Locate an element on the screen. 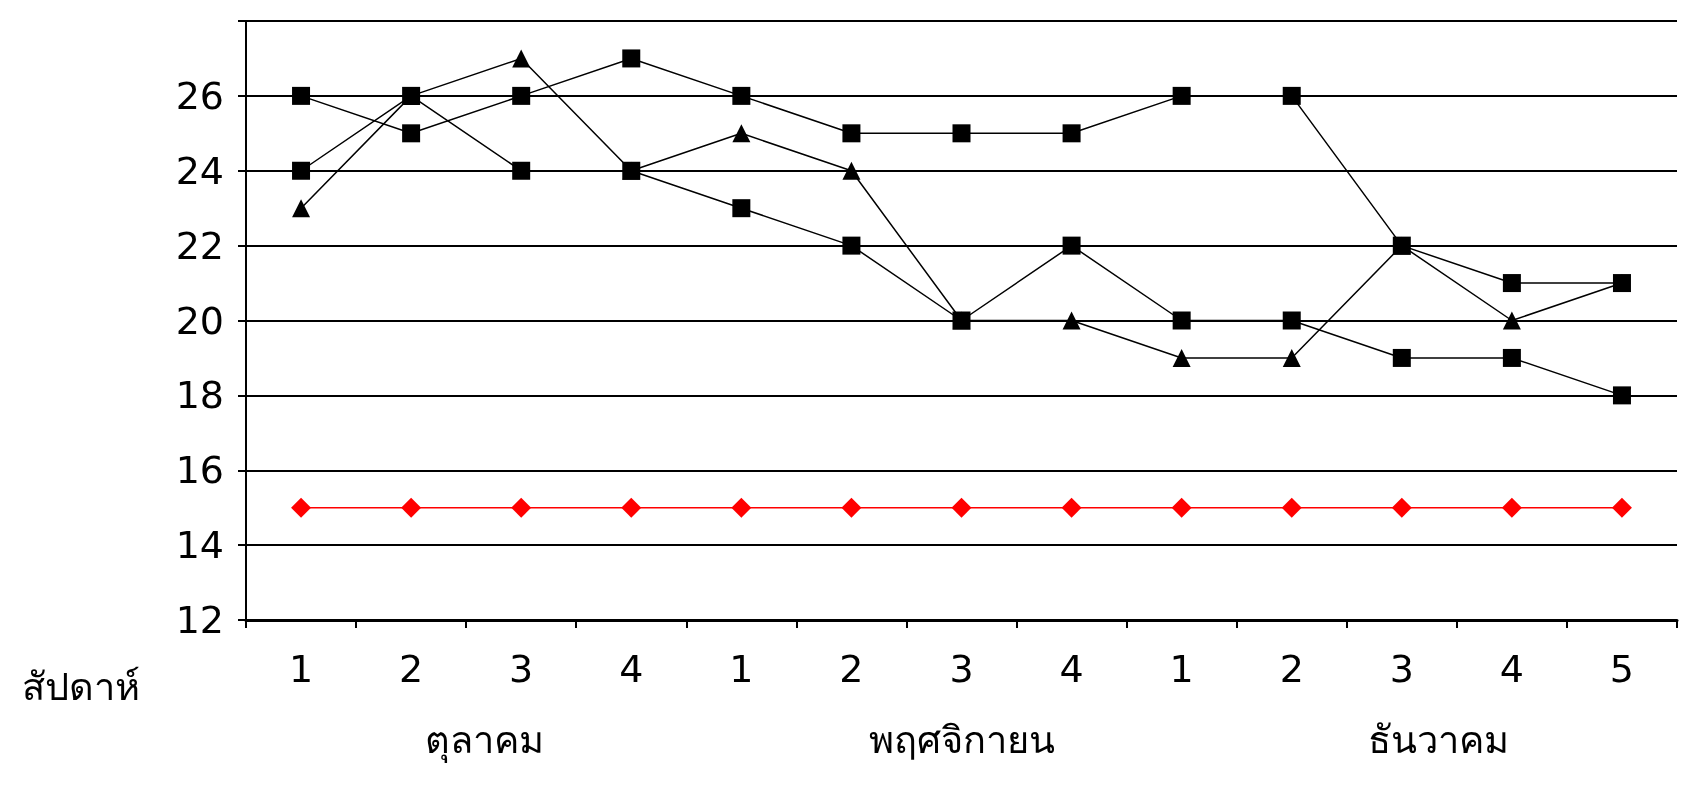 This screenshot has height=793, width=1693. y-tick-label: 24 is located at coordinates (199, 170).